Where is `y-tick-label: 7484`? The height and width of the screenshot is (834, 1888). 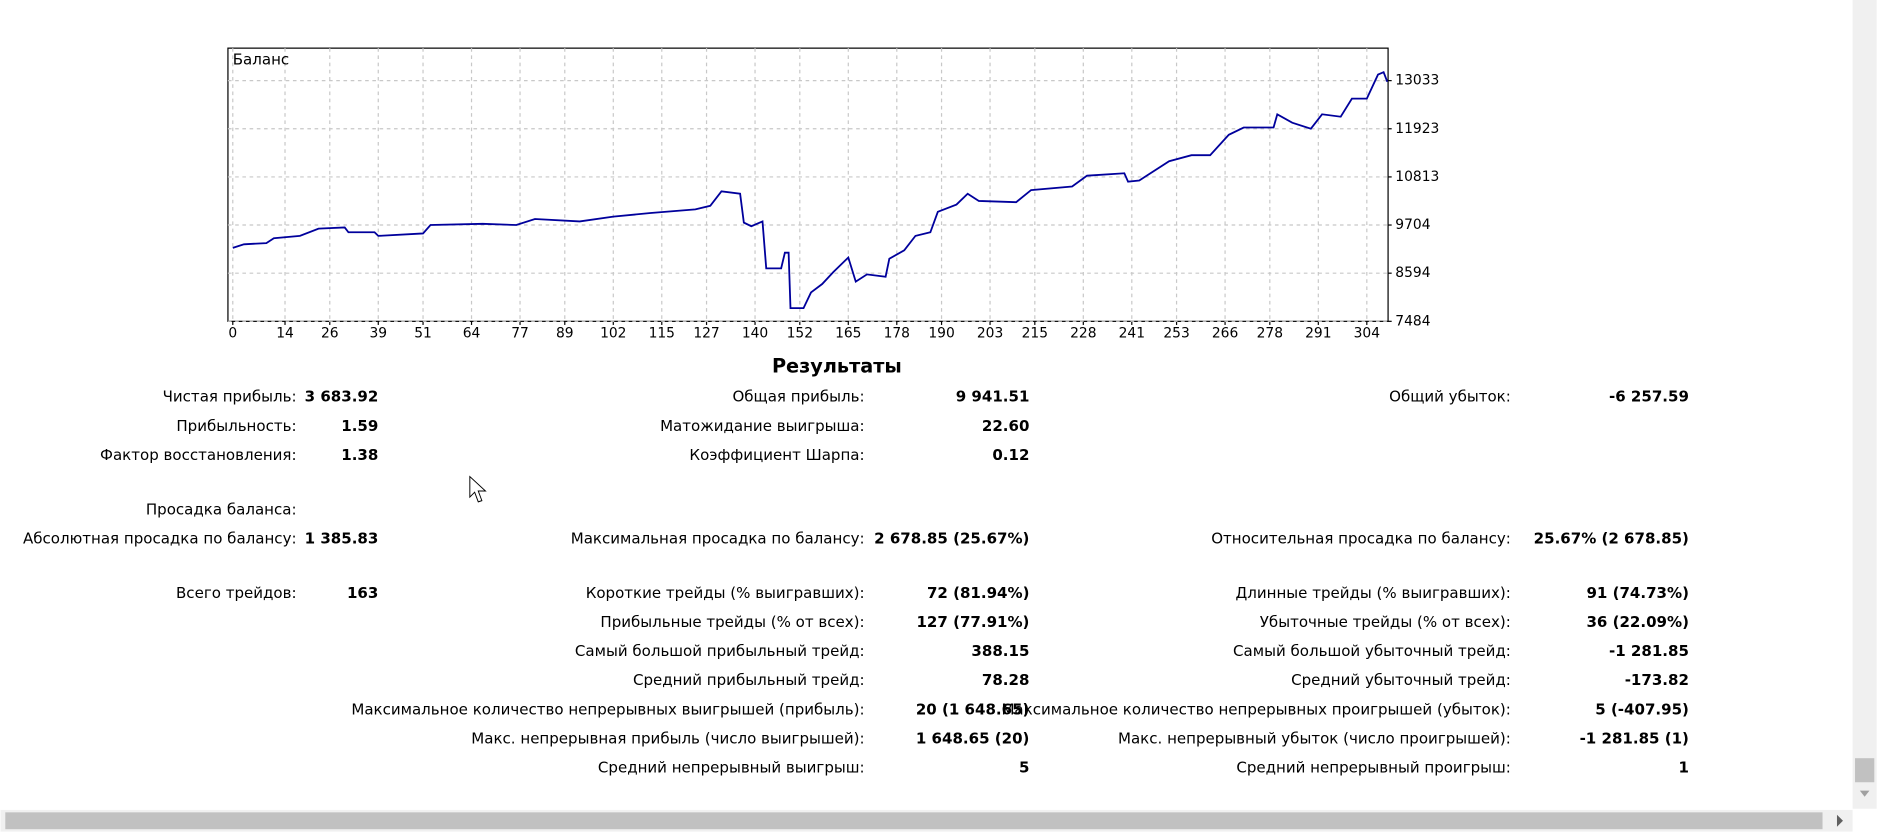
y-tick-label: 7484 is located at coordinates (1412, 321).